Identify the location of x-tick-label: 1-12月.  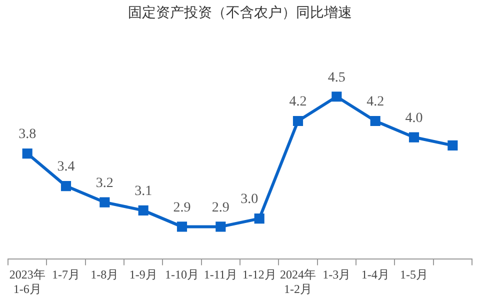
(259, 275).